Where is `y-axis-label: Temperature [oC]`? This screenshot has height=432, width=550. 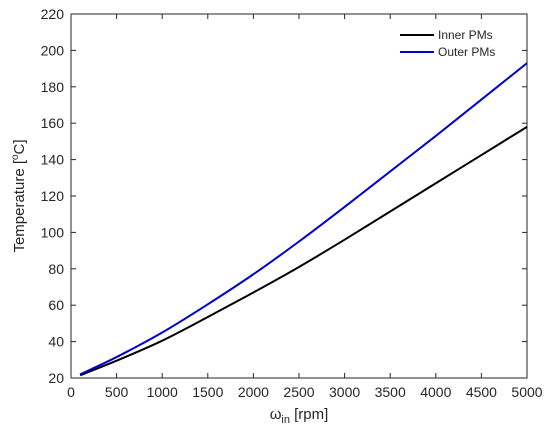
y-axis-label: Temperature [oC] is located at coordinates (19, 195).